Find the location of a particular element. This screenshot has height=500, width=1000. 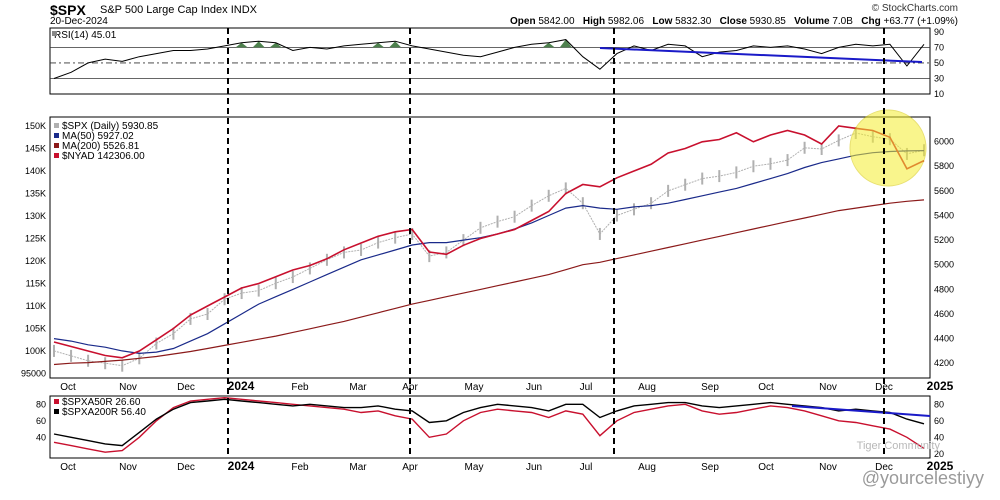

price-left-tick-label: 135K is located at coordinates (35, 194).